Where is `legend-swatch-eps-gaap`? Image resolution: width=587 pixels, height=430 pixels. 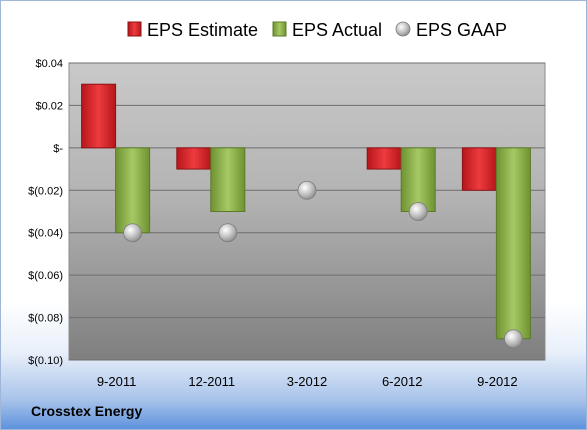 legend-swatch-eps-gaap is located at coordinates (403, 29).